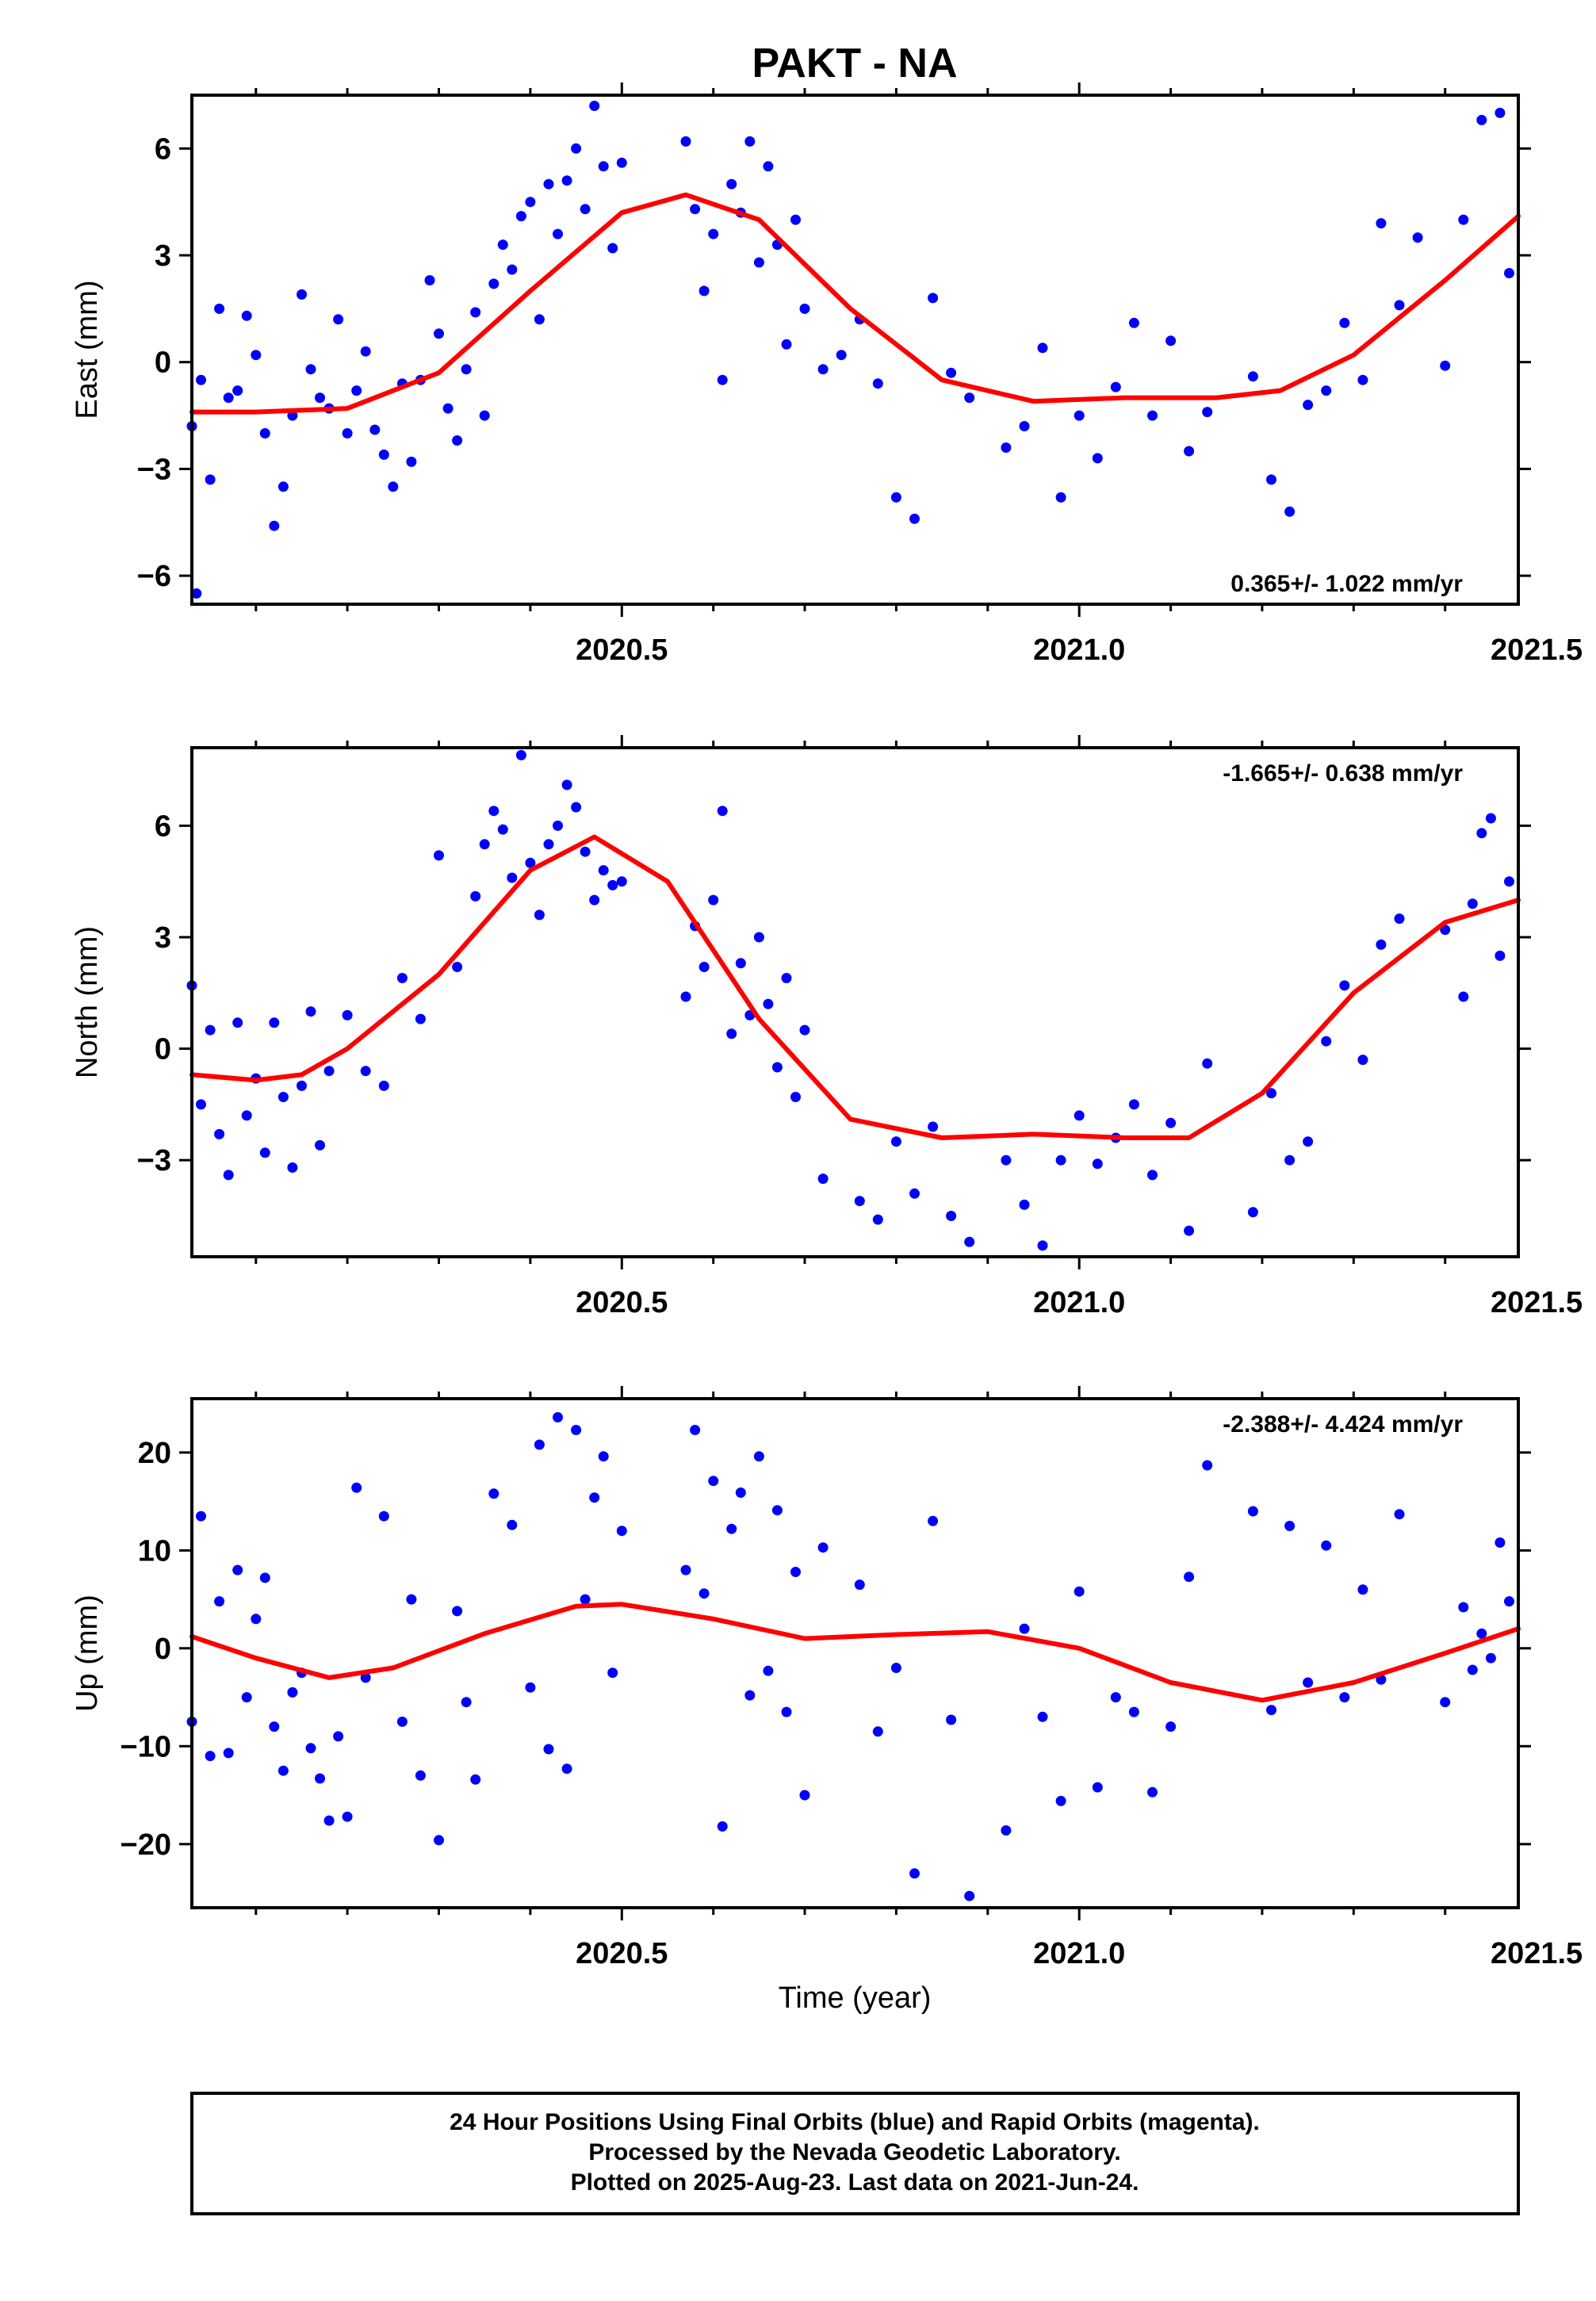  I want to click on east-fit-curve, so click(855, 303).